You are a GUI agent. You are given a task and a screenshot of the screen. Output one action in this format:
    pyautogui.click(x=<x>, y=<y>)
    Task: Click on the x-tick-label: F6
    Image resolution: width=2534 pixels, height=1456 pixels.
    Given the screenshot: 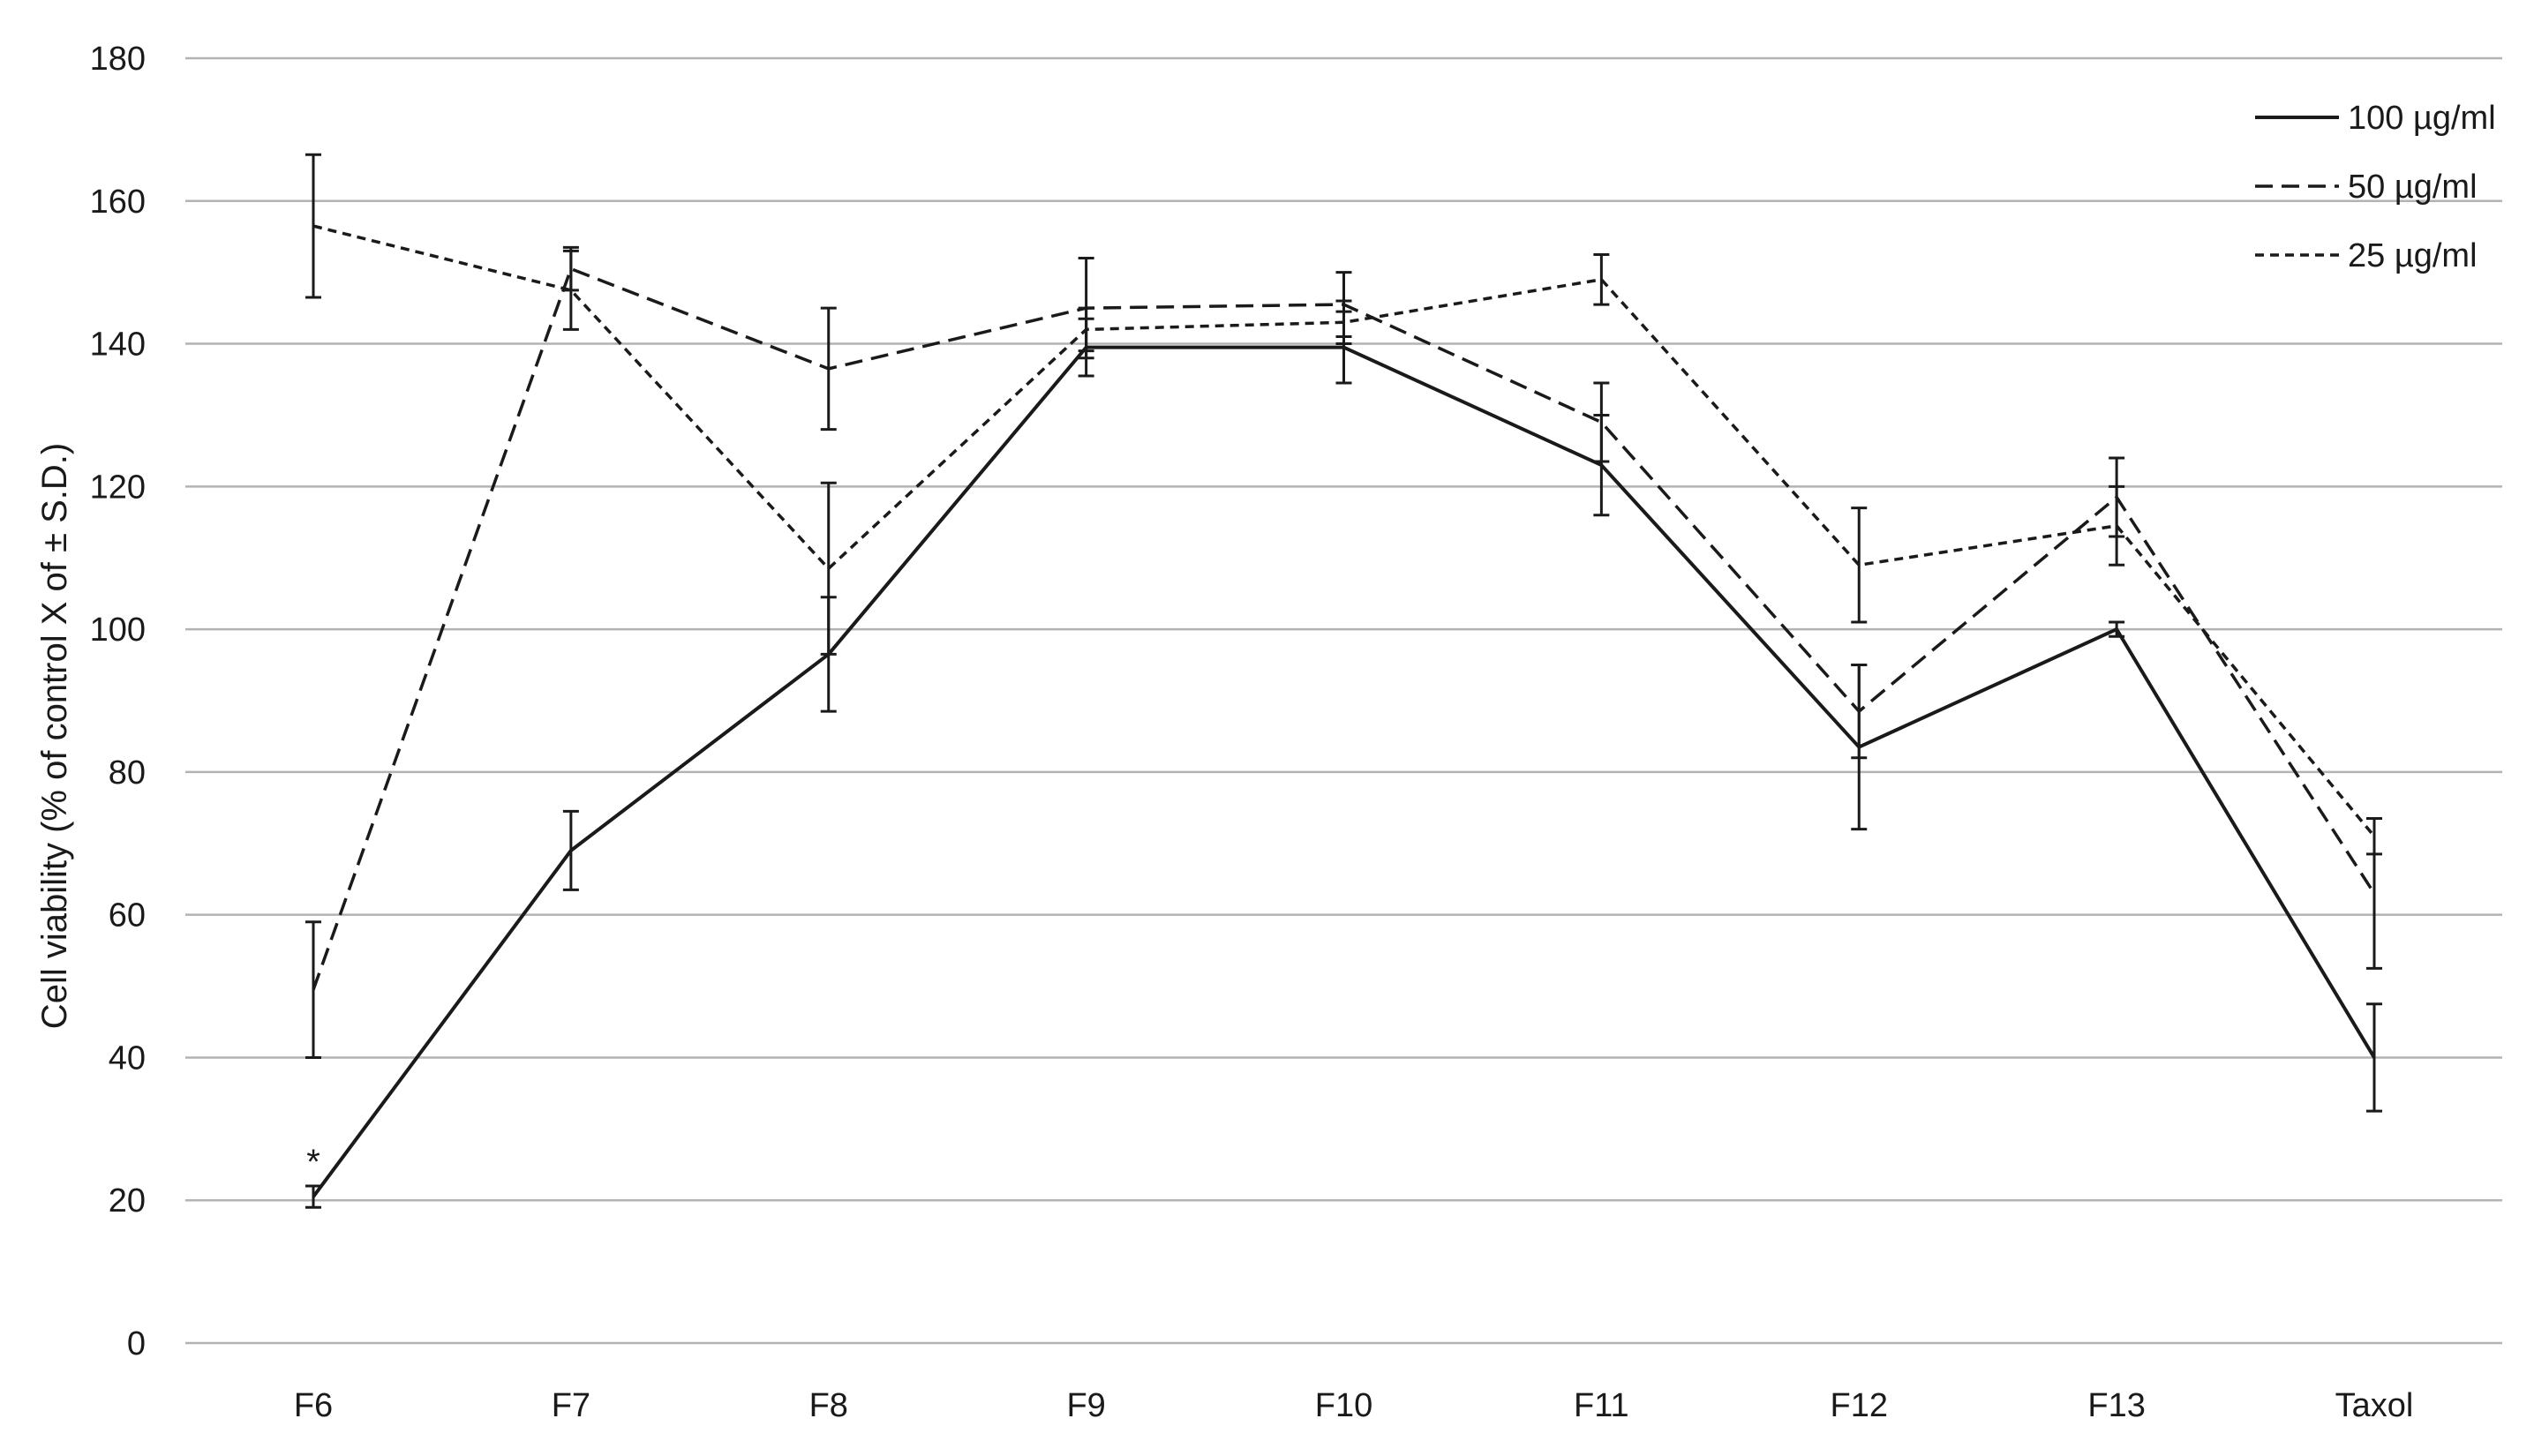 What is the action you would take?
    pyautogui.click(x=313, y=1405)
    